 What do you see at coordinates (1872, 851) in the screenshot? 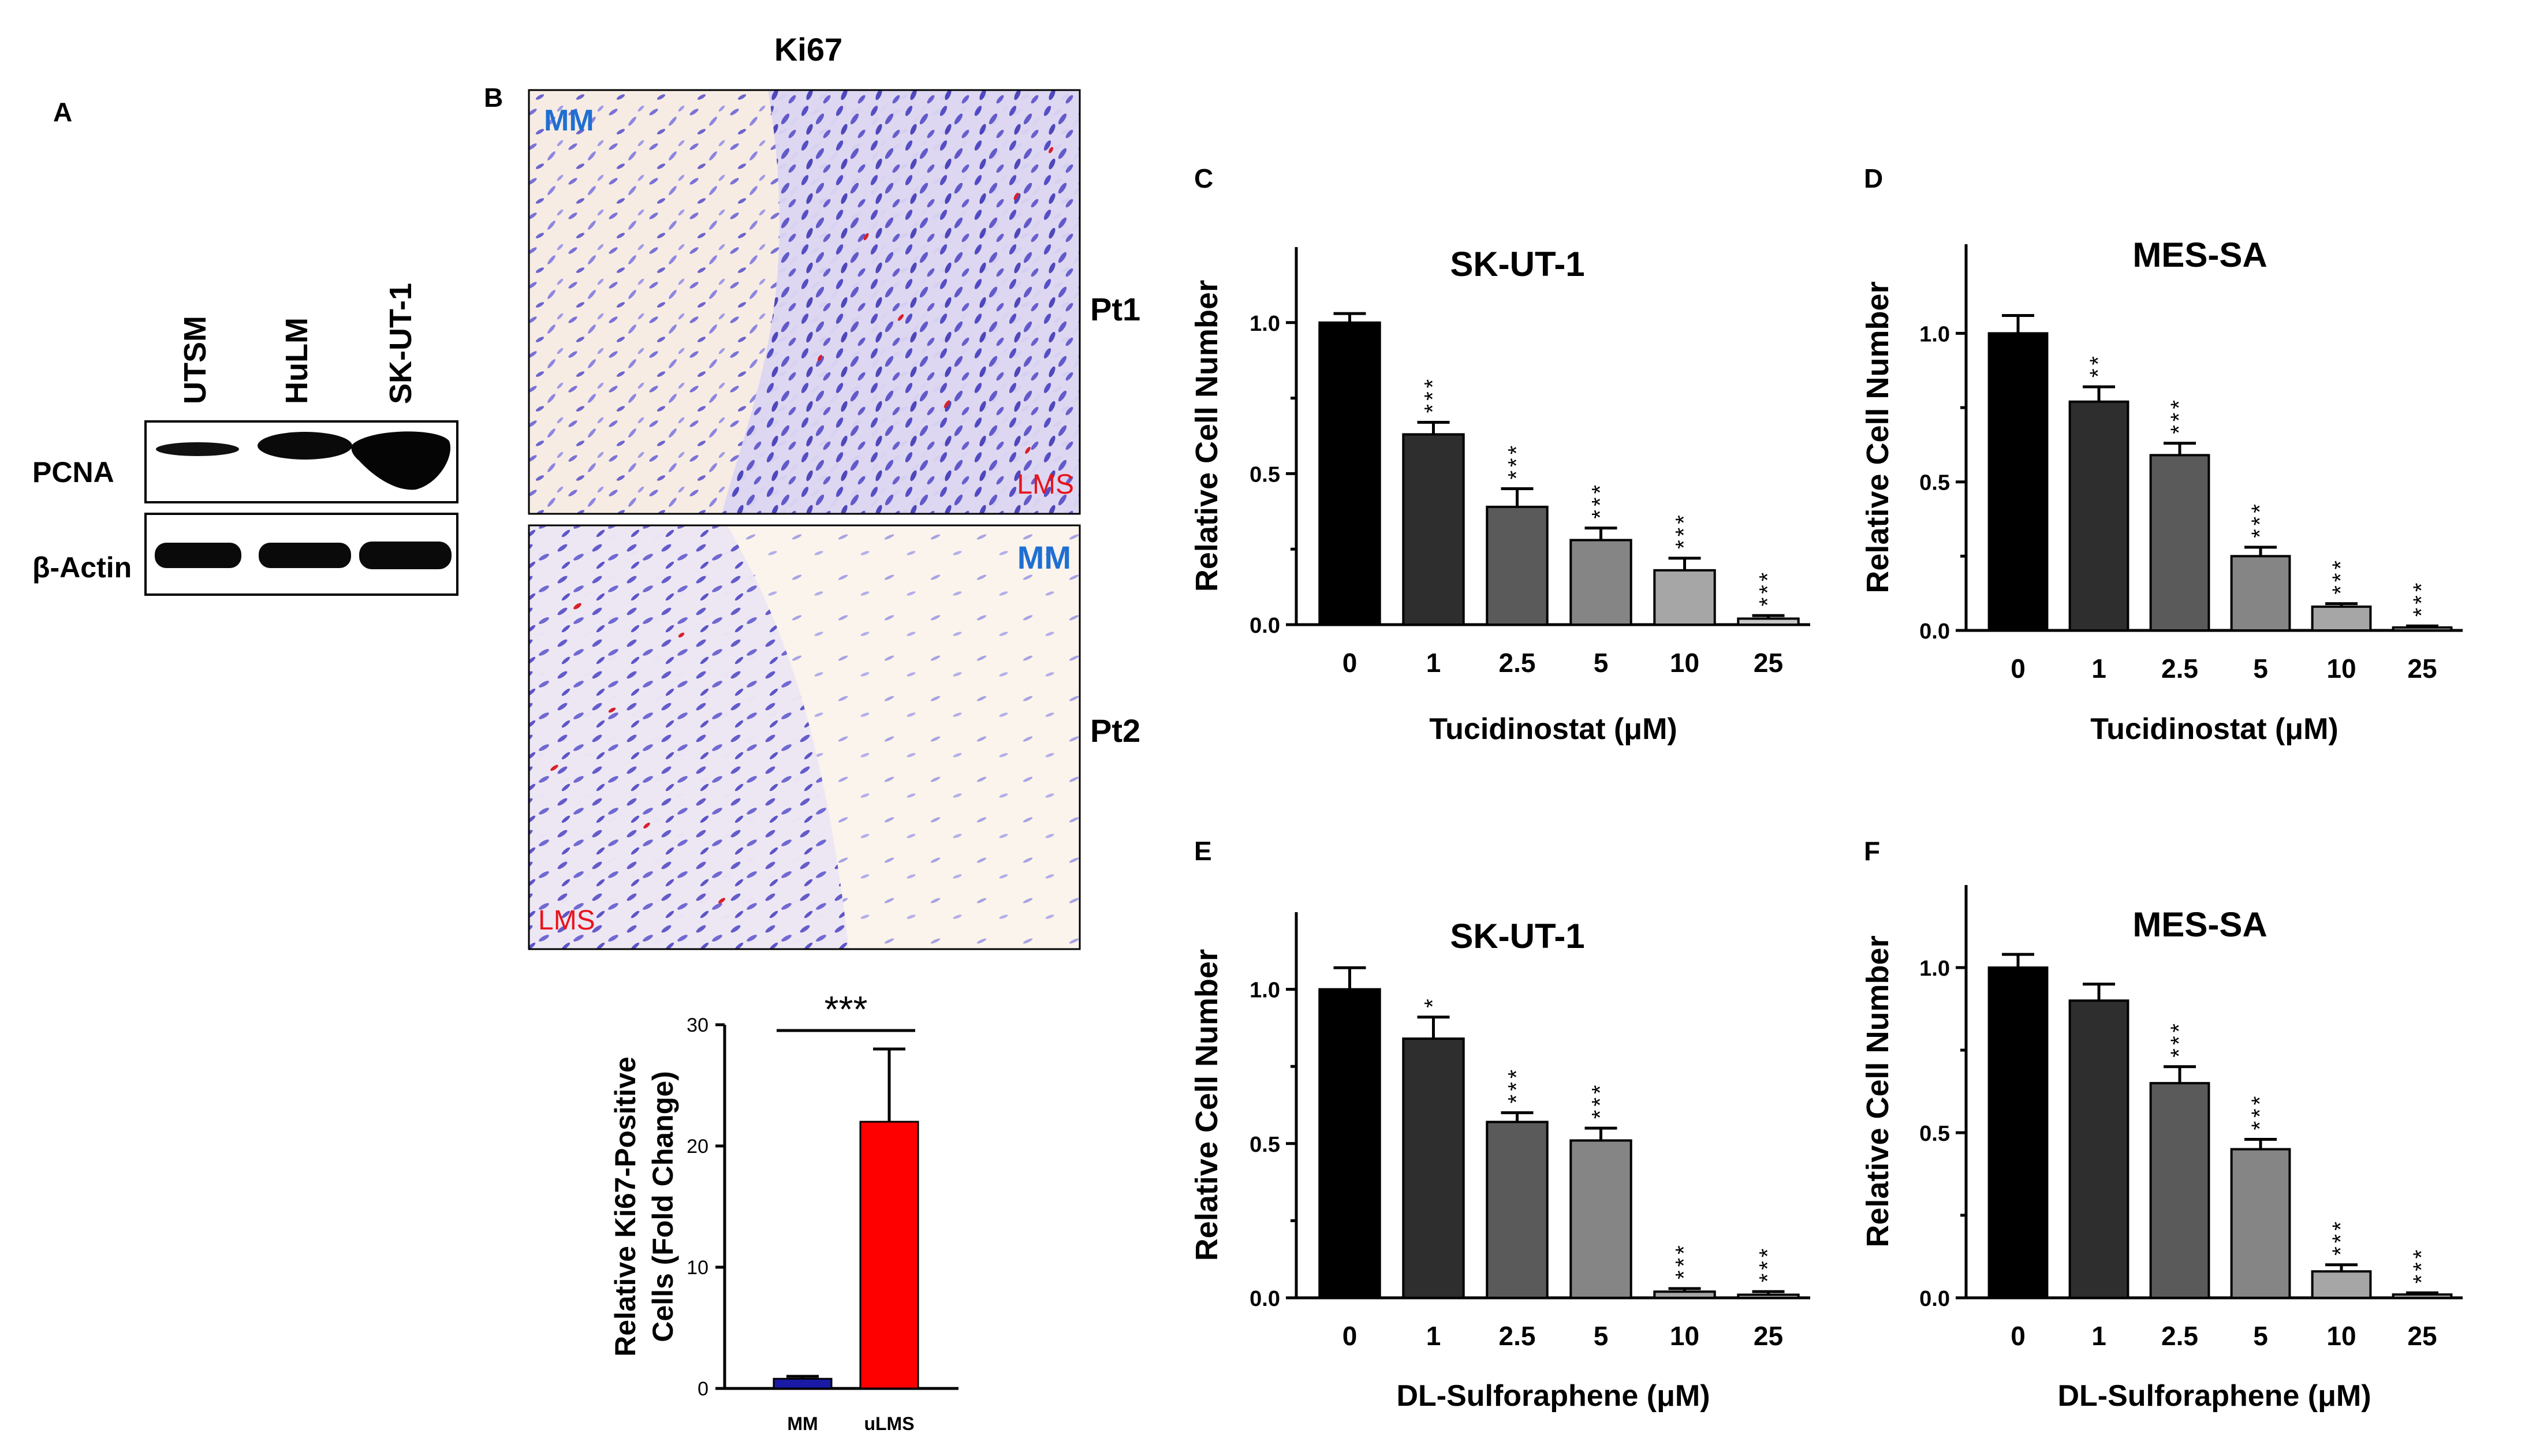
I see `panel-letter-f: F` at bounding box center [1872, 851].